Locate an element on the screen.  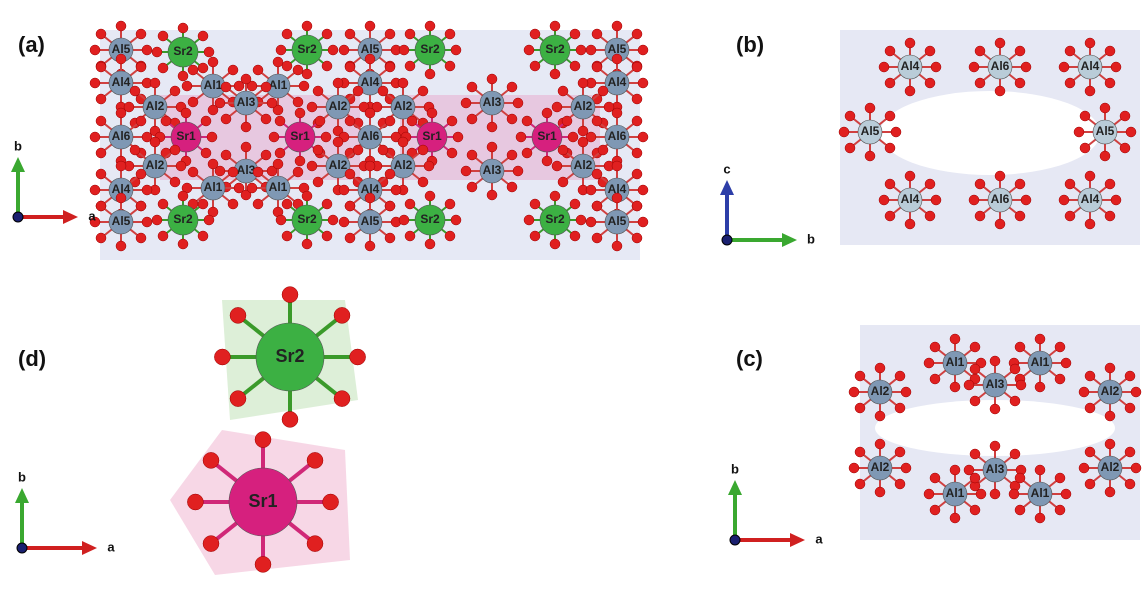
atom-label: Al6 is located at coordinates (1000, 66).